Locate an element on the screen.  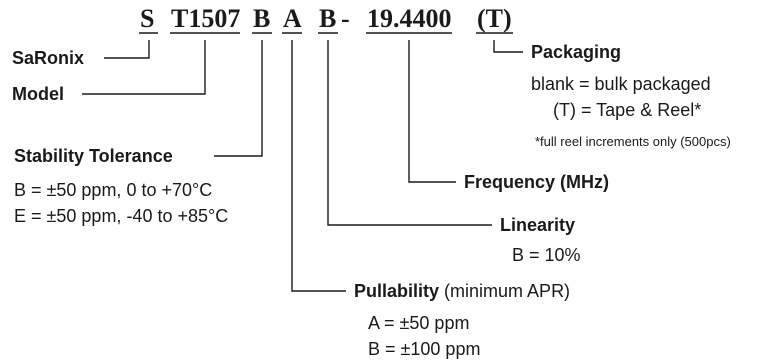
connector-model is located at coordinates (144, 67).